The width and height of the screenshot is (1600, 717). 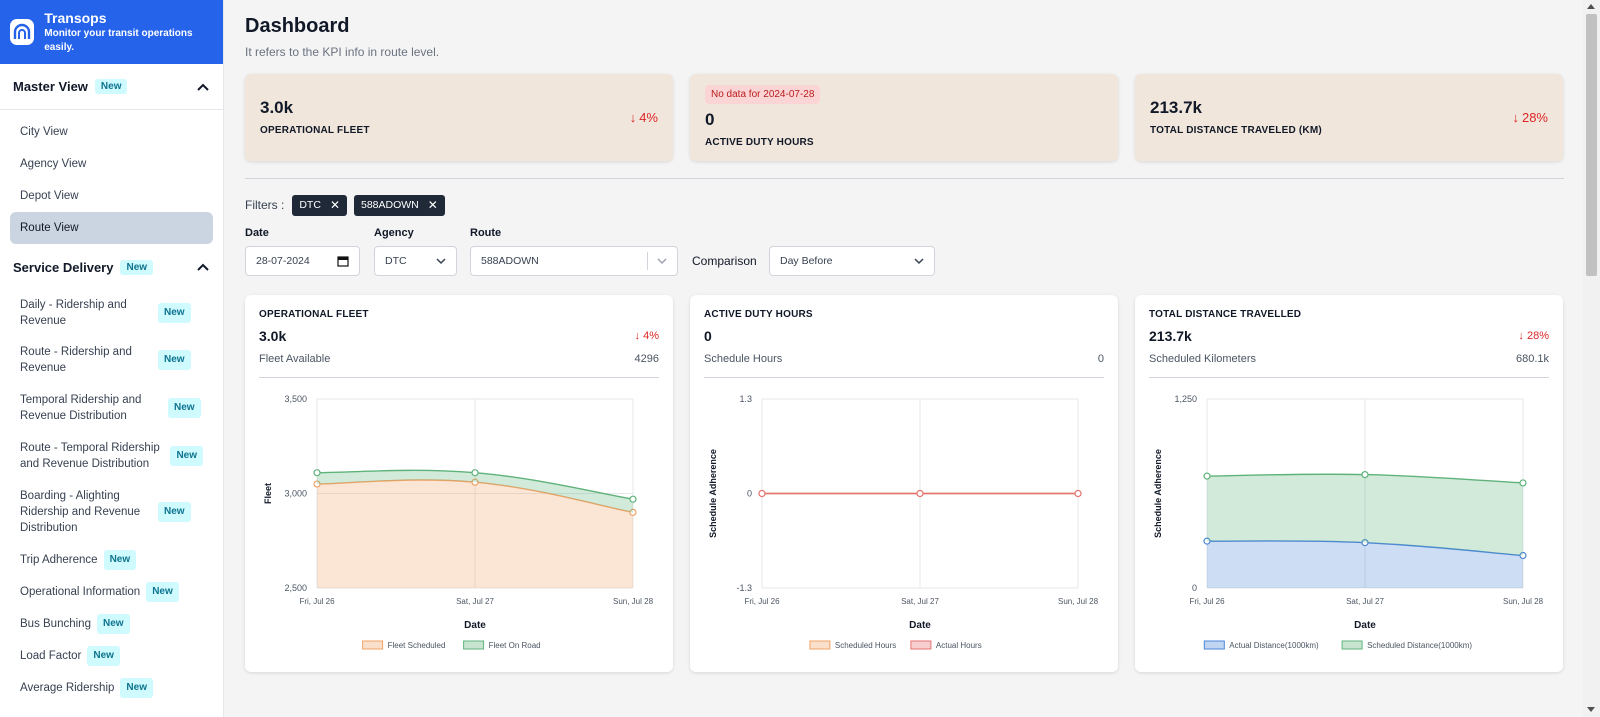 What do you see at coordinates (1530, 117) in the screenshot?
I see `kpi-delta: ↓ 28%` at bounding box center [1530, 117].